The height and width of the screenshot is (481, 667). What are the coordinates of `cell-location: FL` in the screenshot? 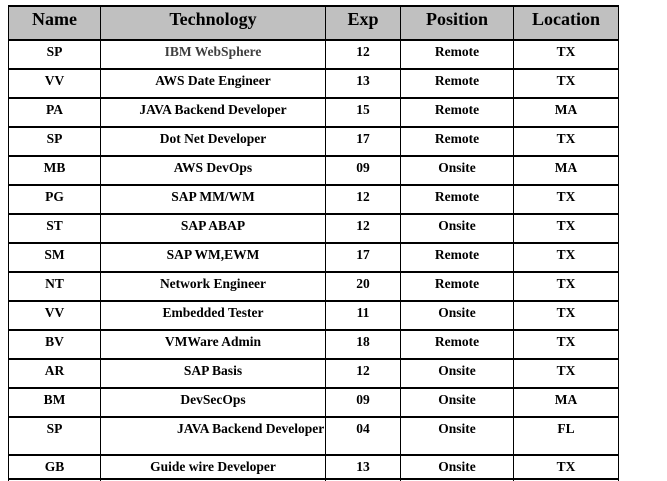 It's located at (566, 436).